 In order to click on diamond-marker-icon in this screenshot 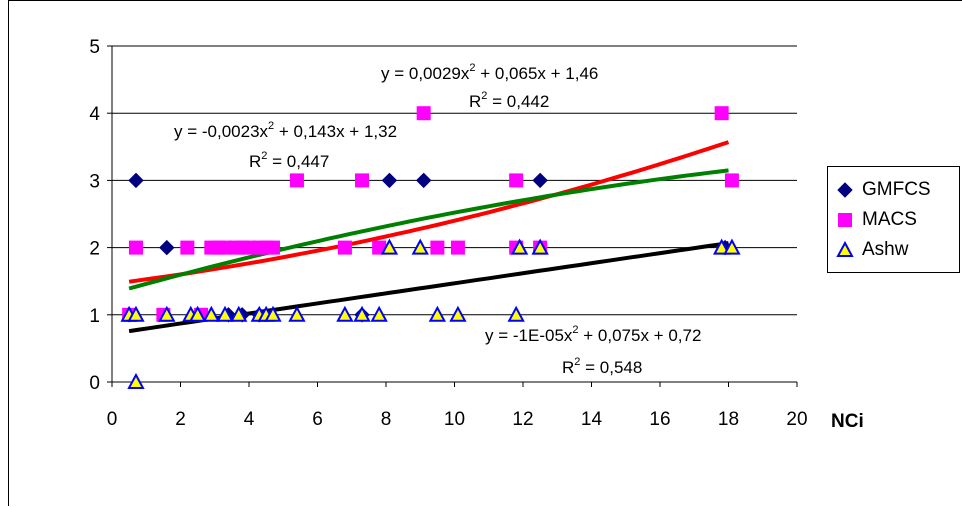, I will do `click(845, 190)`.